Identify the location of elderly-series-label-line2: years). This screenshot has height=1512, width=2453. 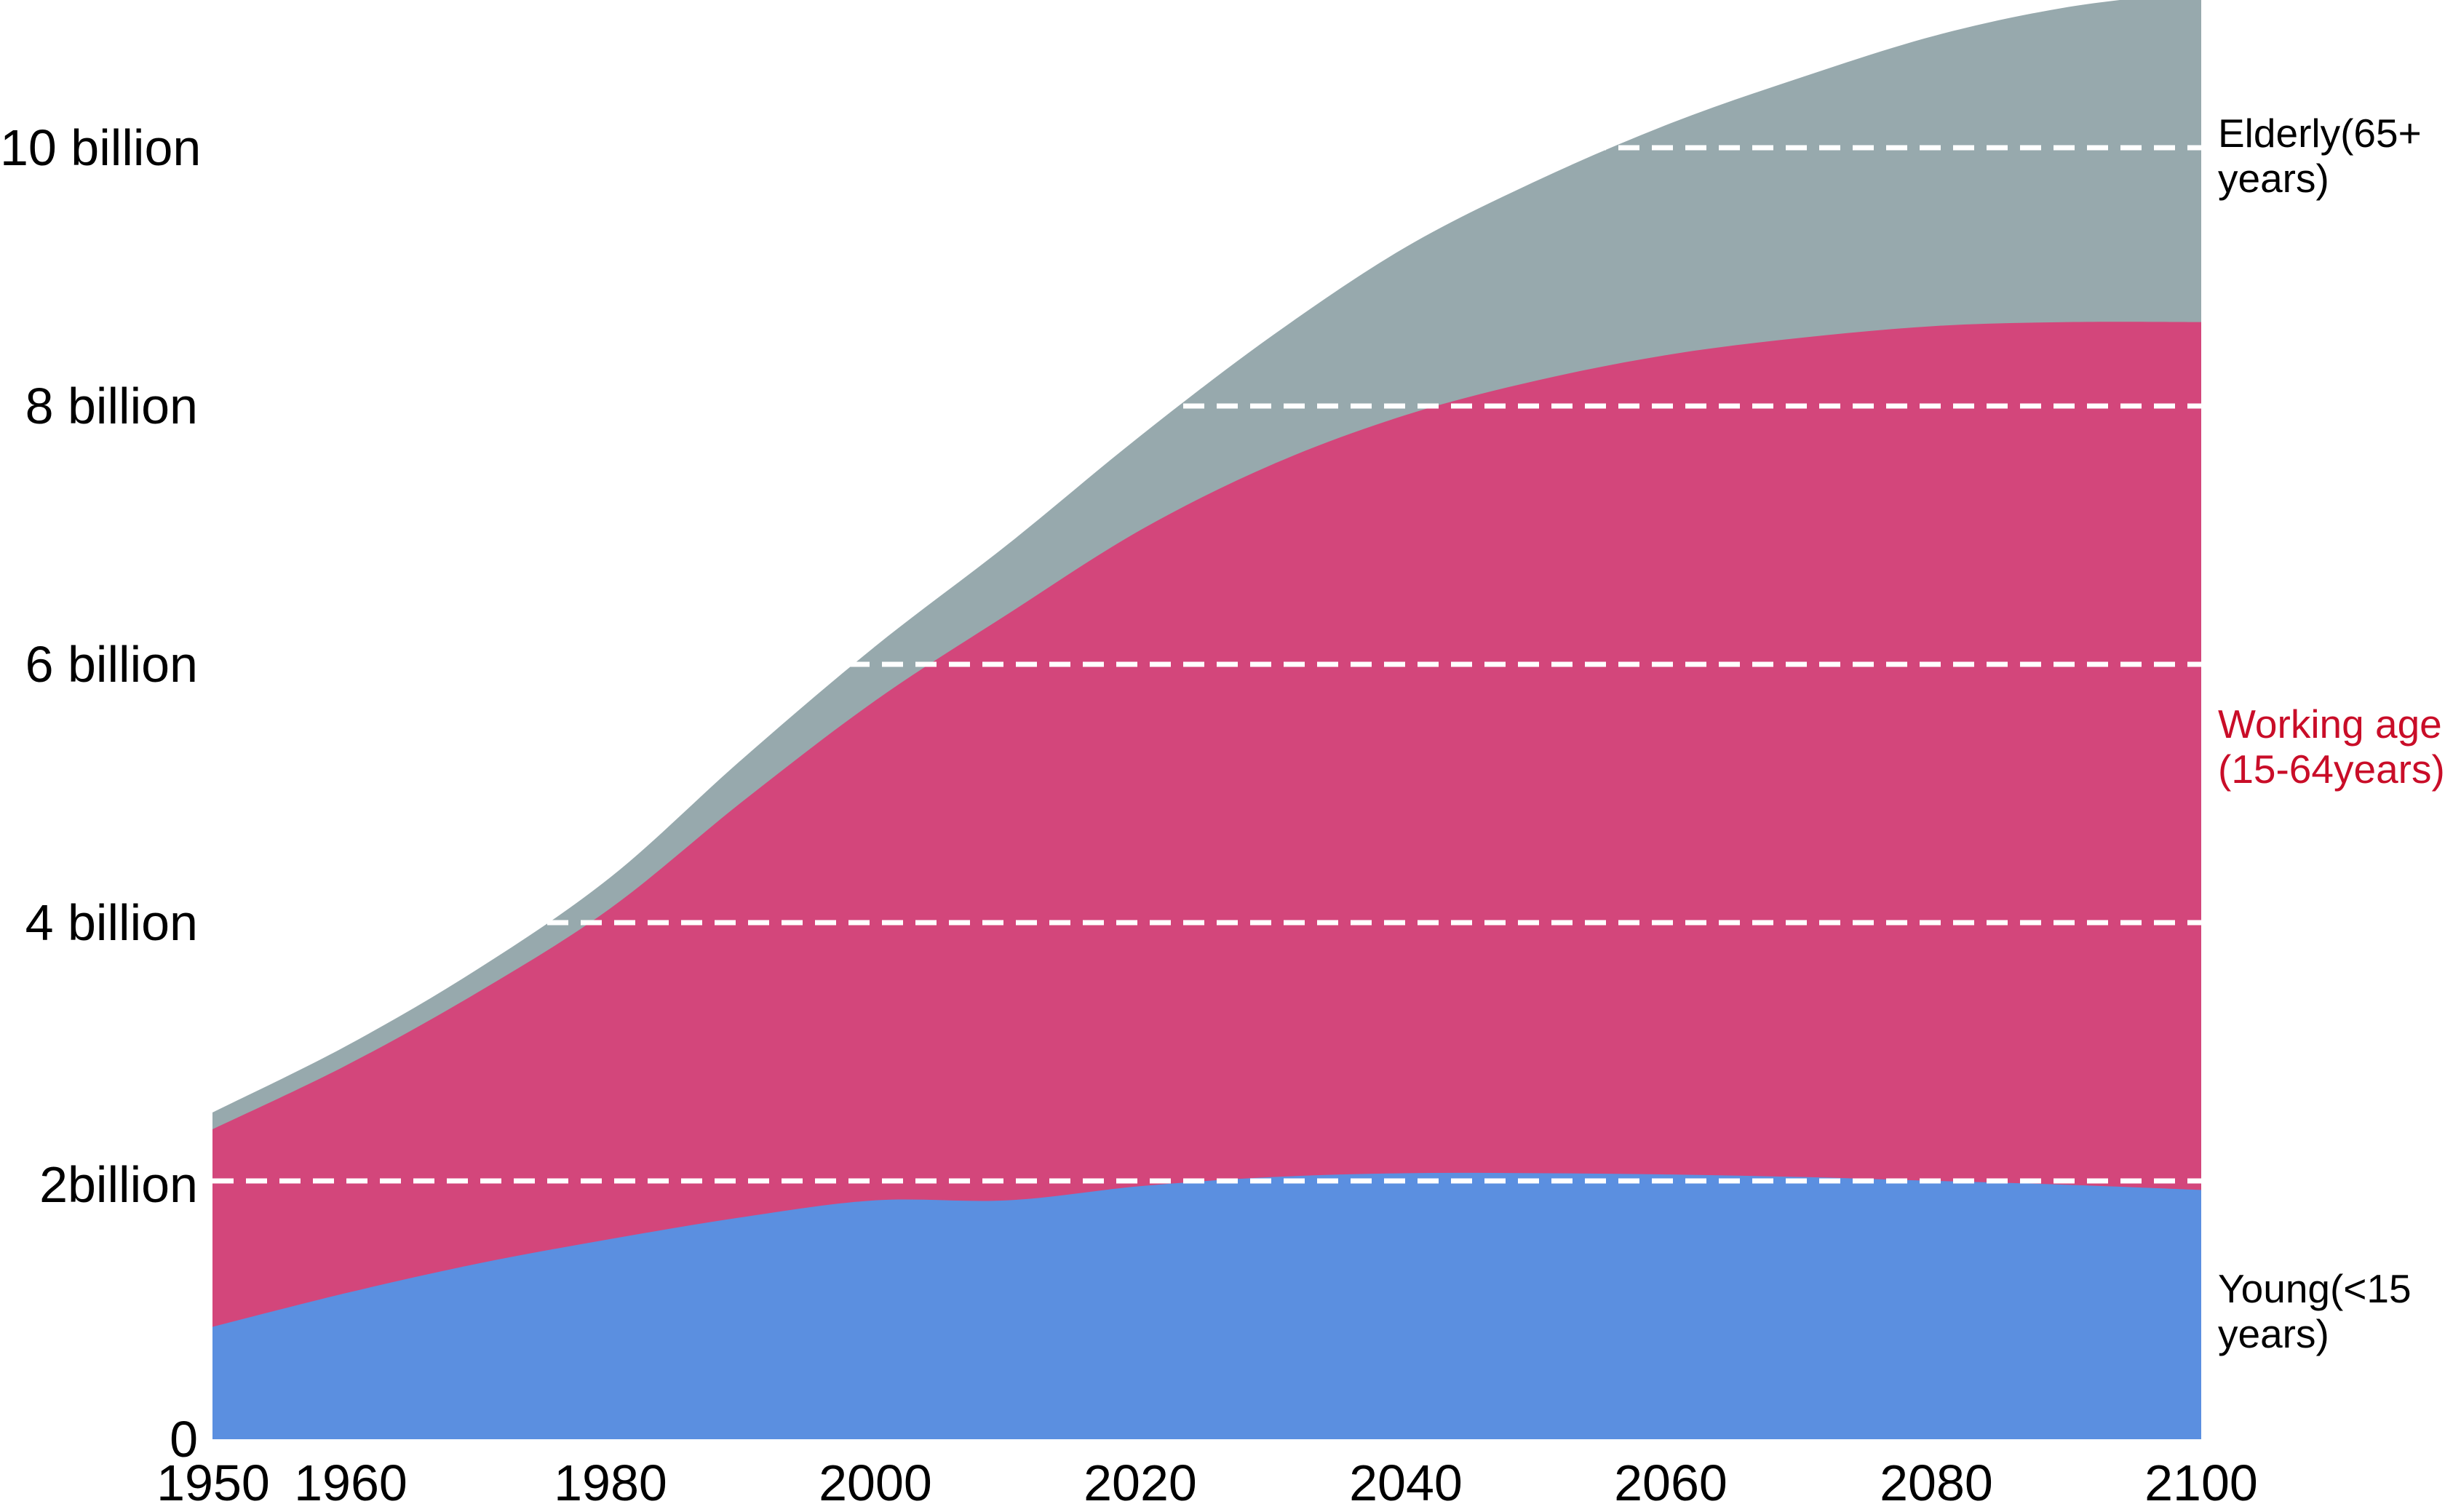
(2273, 178).